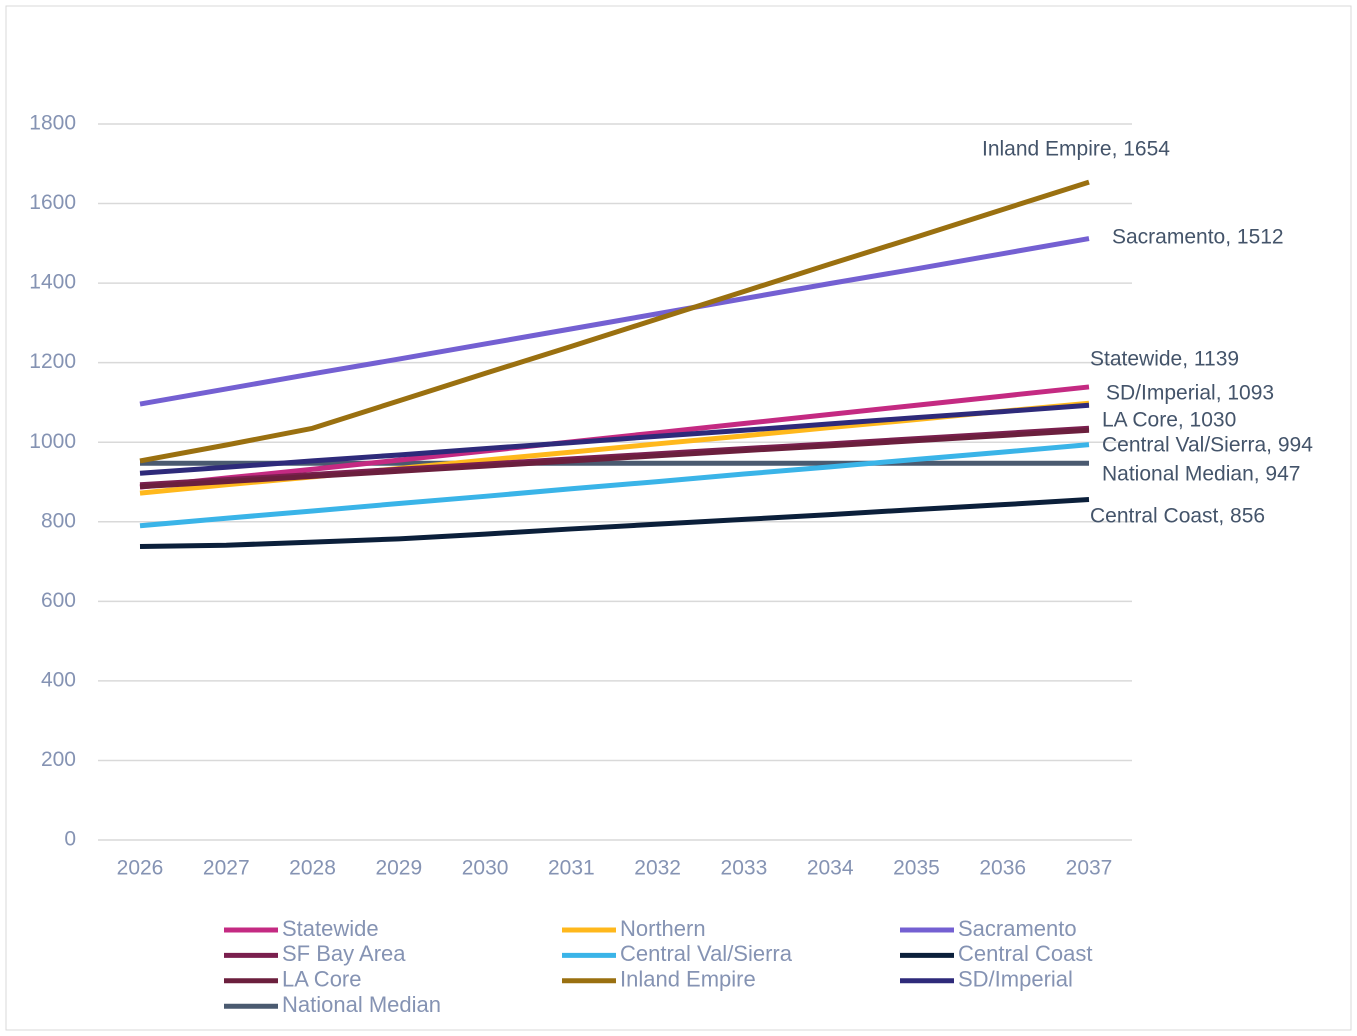 The height and width of the screenshot is (1036, 1357). Describe the element at coordinates (688, 979) in the screenshot. I see `legend-label: Inland Empire` at that location.